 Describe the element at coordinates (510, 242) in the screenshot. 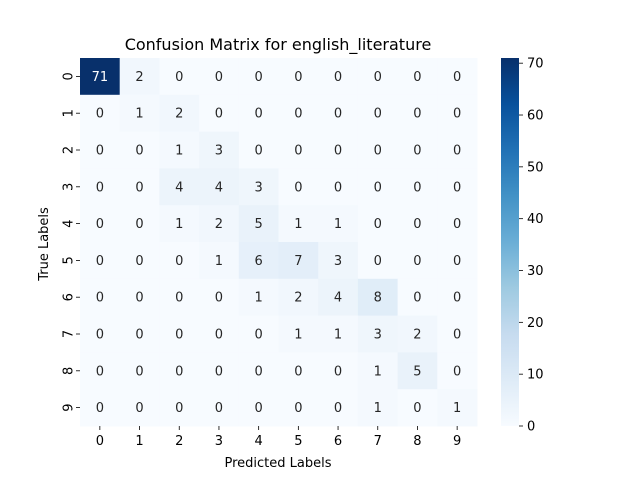

I see `colorbar-gradient` at that location.